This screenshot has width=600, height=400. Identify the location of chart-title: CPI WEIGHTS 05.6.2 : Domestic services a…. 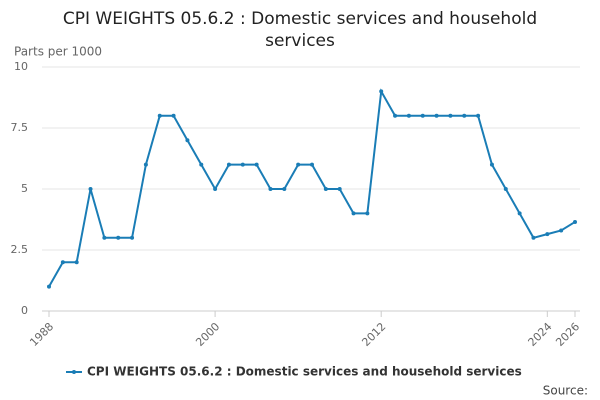
(300, 30).